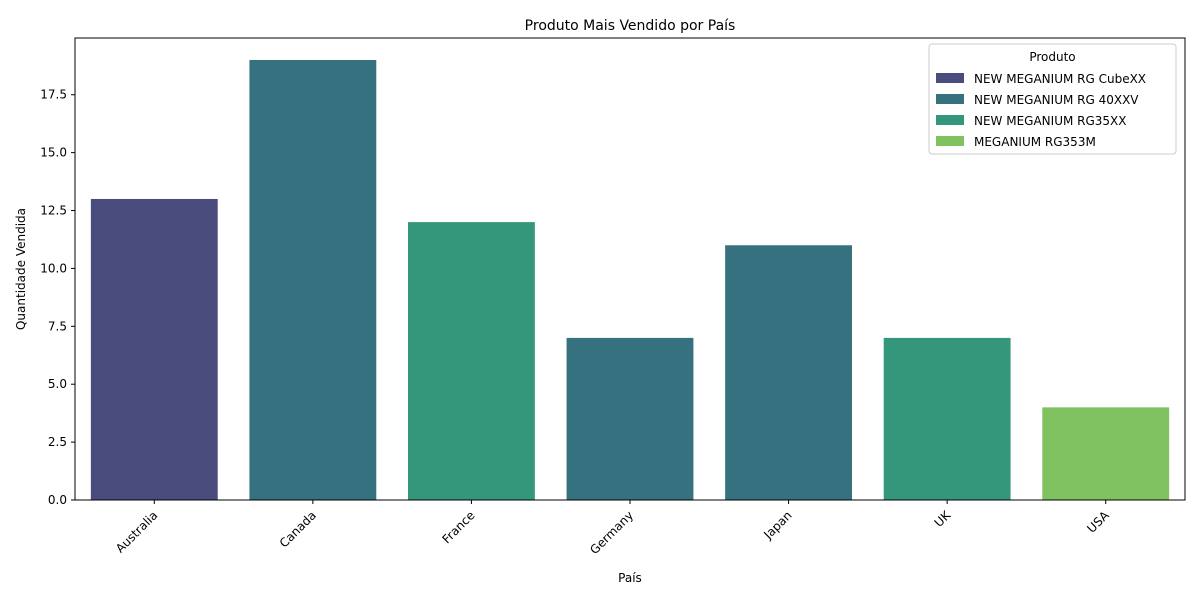 The height and width of the screenshot is (600, 1200). I want to click on y-tick-label: 10.0, so click(53, 268).